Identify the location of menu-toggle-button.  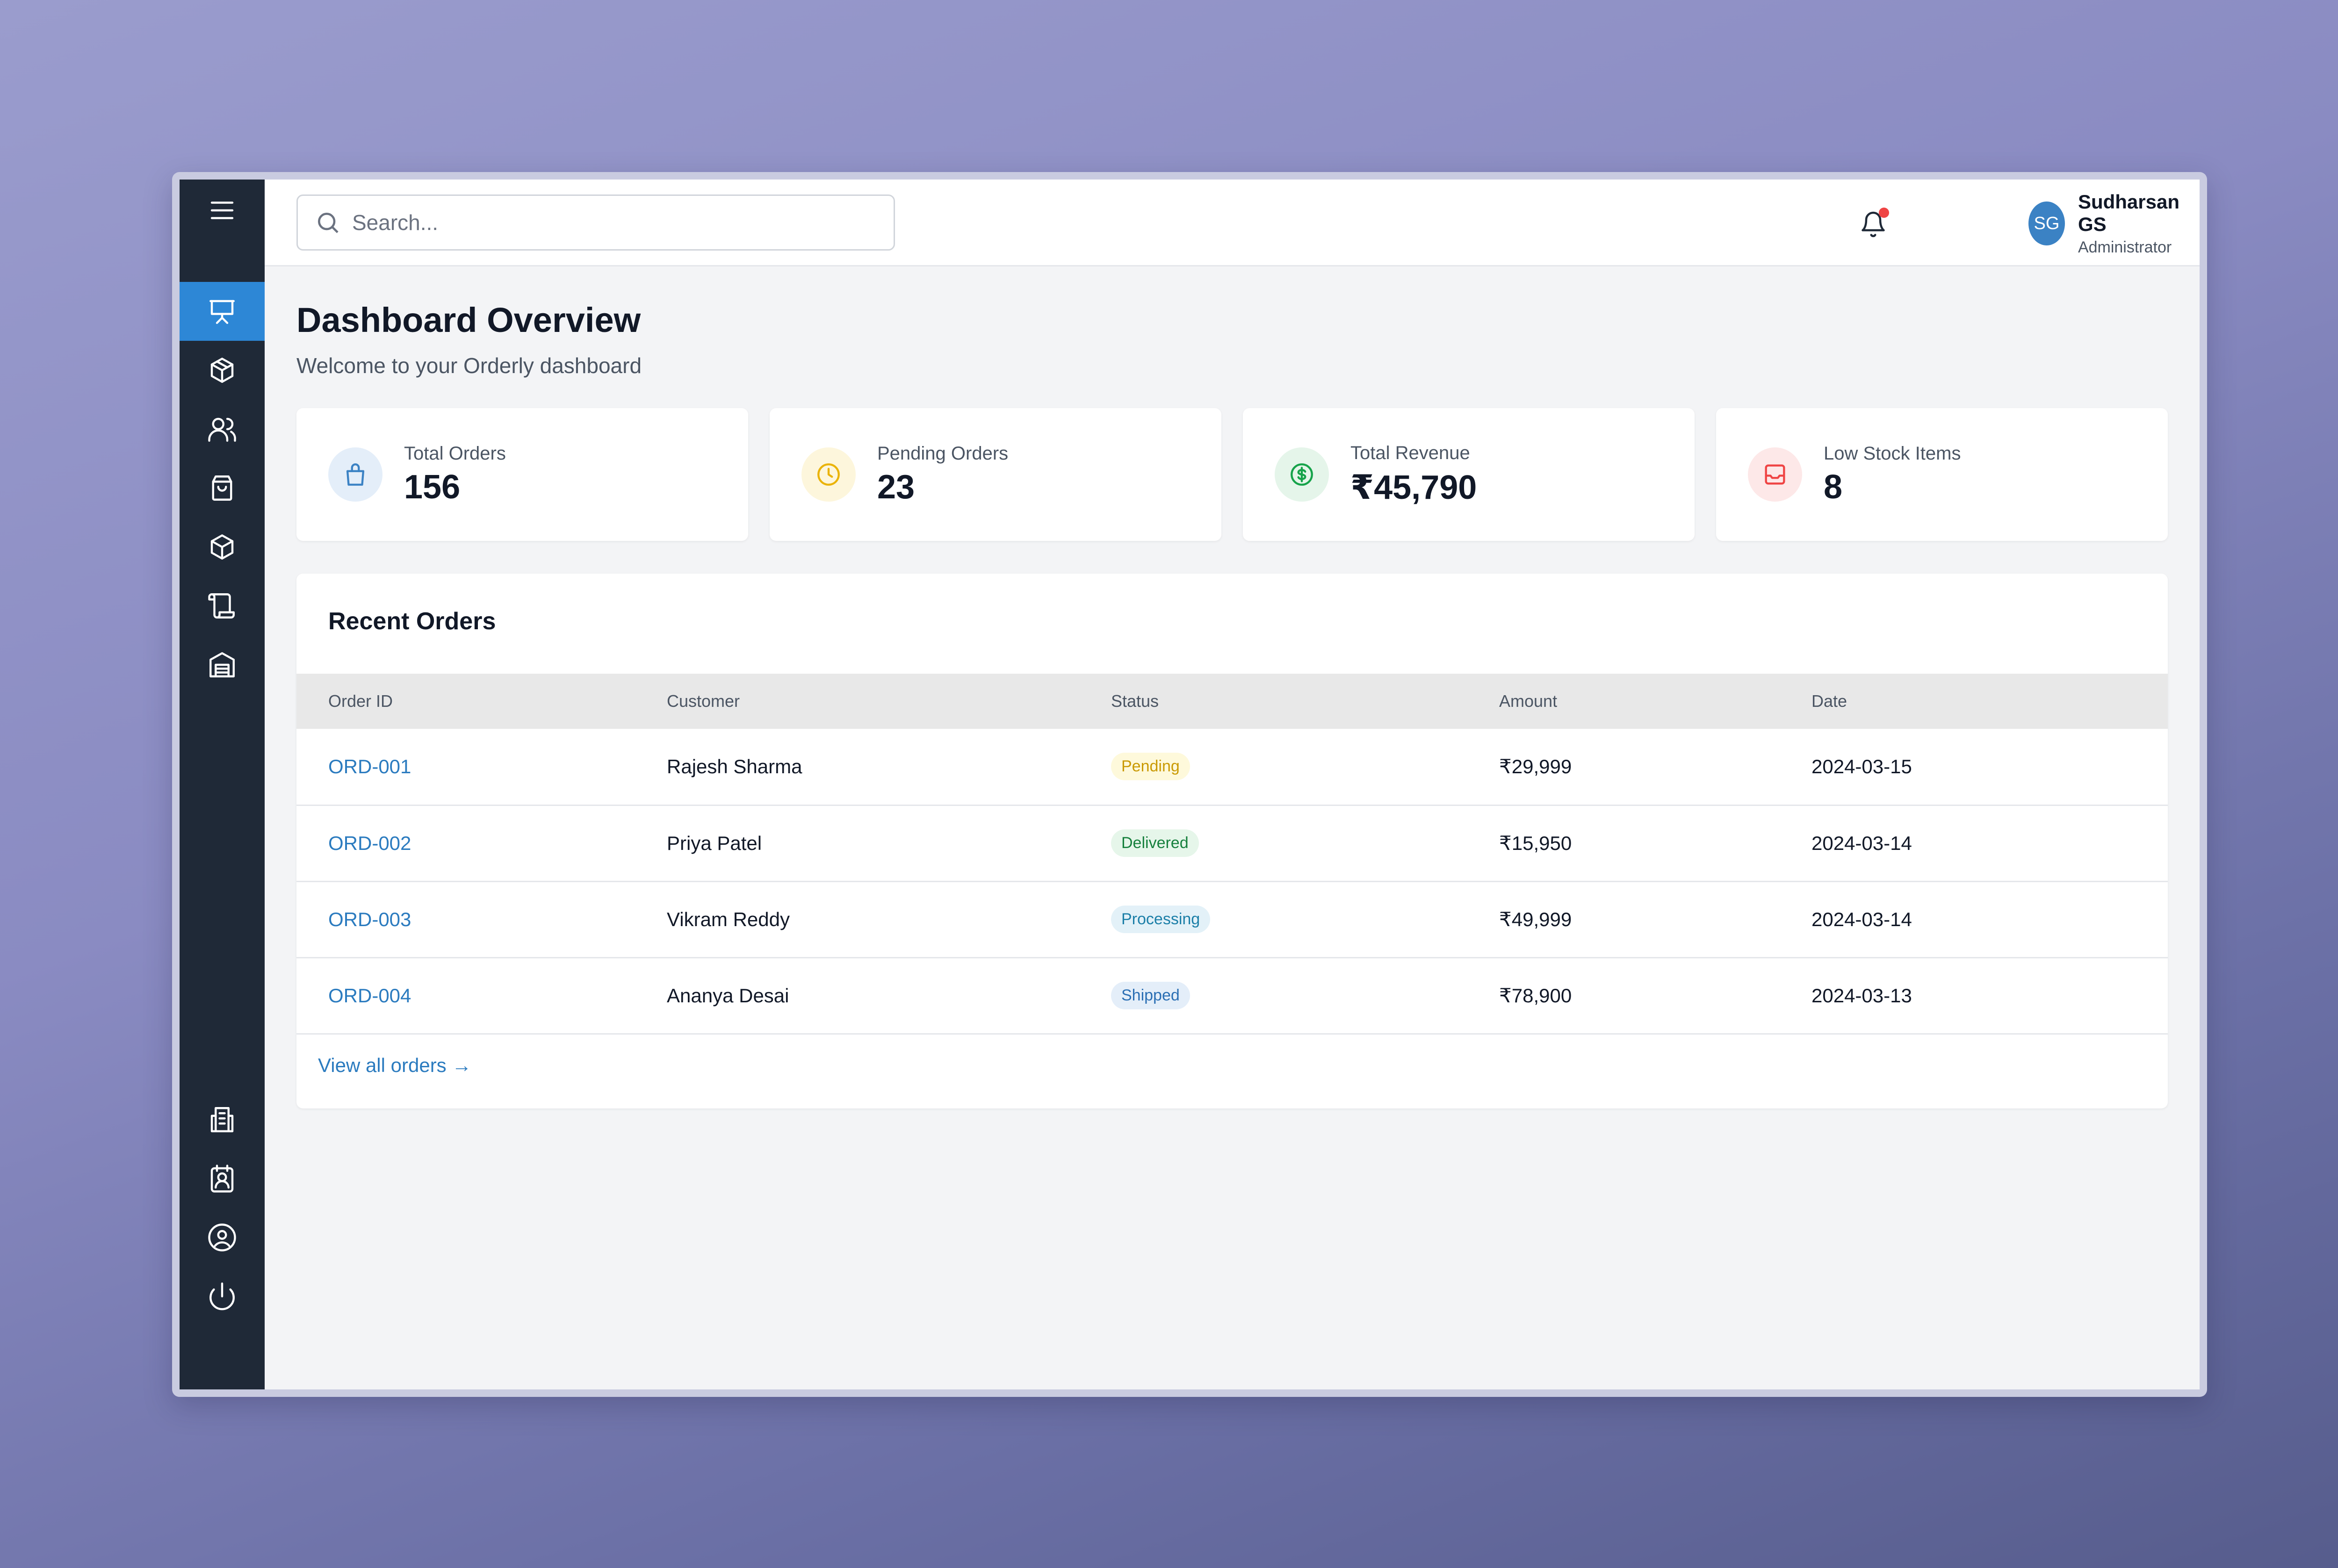
(223, 210).